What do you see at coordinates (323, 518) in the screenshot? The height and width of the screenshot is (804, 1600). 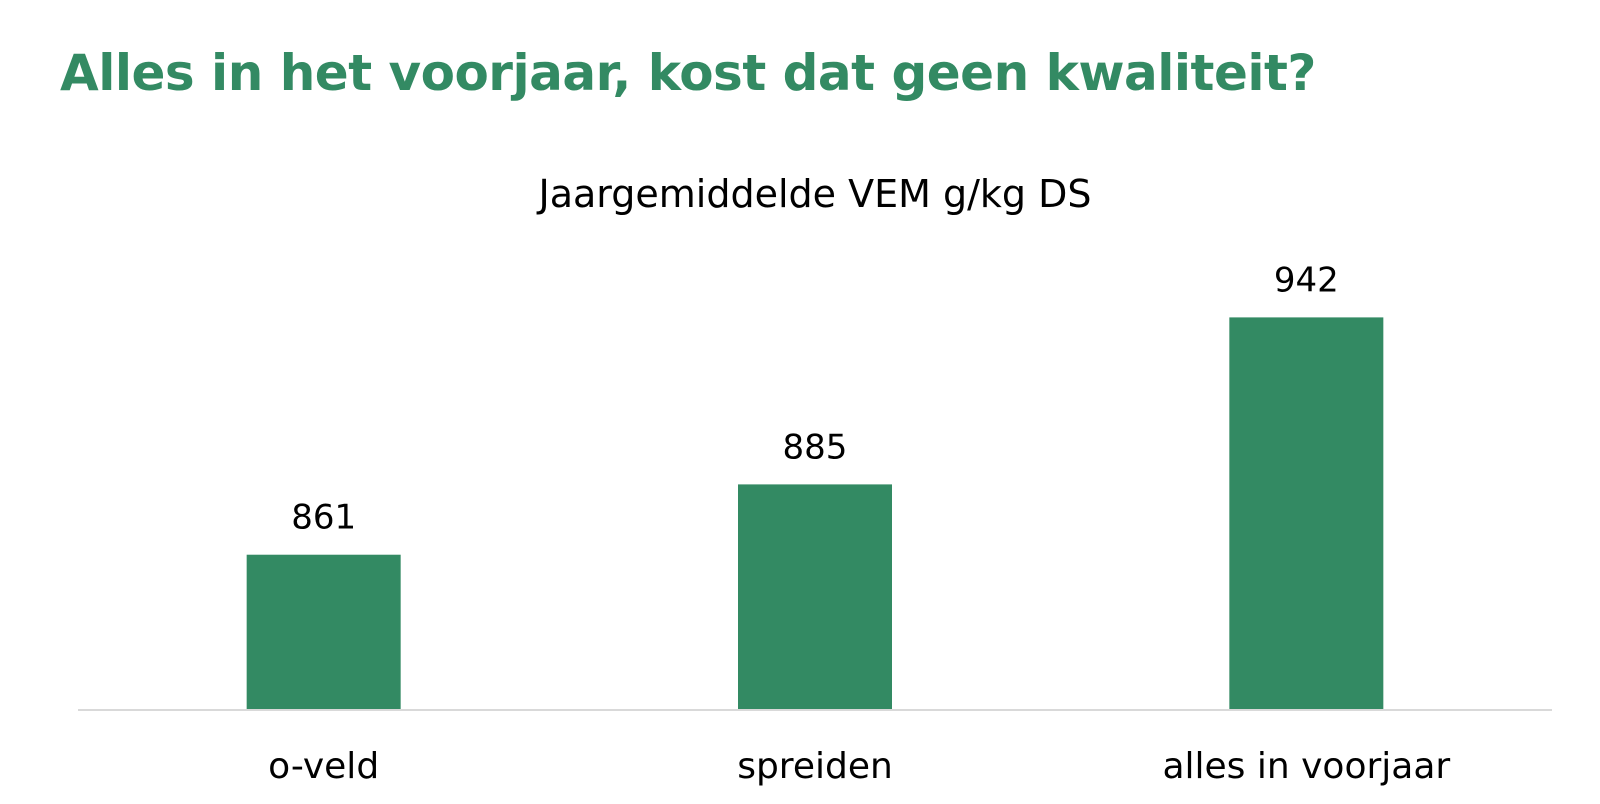 I see `data-label-1: 861` at bounding box center [323, 518].